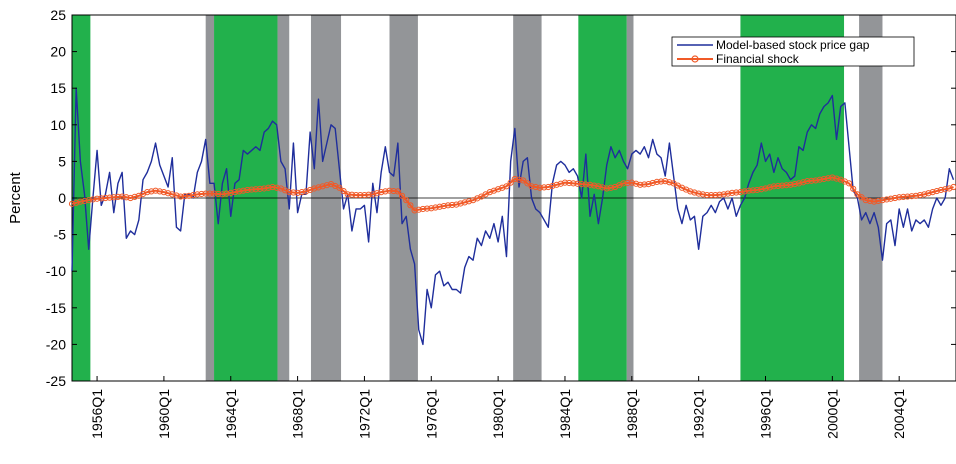 This screenshot has height=464, width=956. Describe the element at coordinates (699, 414) in the screenshot. I see `x-tick-label: 1992Q1` at that location.